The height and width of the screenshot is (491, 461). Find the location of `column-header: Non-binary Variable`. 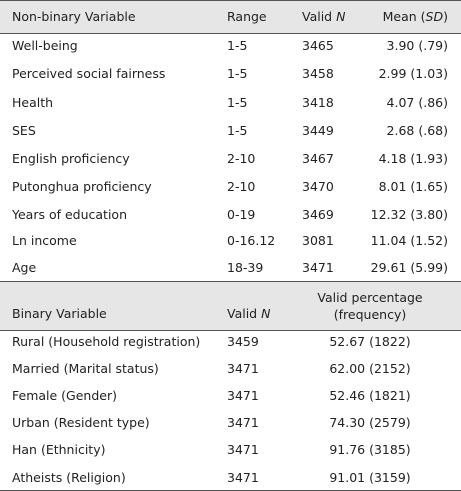

column-header: Non-binary Variable is located at coordinates (74, 17).